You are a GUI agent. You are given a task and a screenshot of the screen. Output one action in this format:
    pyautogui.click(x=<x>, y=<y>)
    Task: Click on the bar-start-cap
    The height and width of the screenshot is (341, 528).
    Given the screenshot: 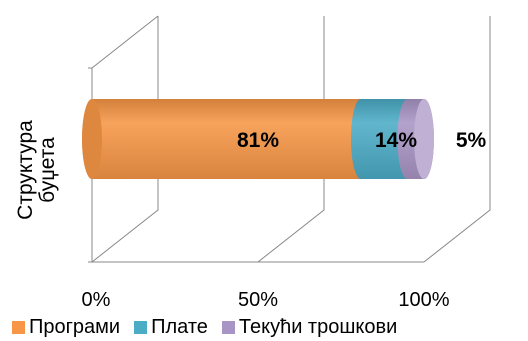 What is the action you would take?
    pyautogui.click(x=92, y=139)
    